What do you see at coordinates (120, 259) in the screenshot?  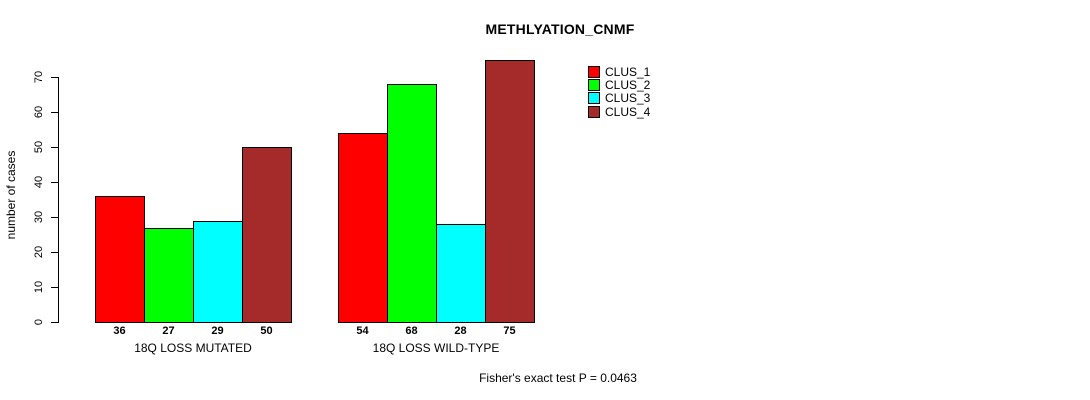 I see `bar-clus_1-group1` at bounding box center [120, 259].